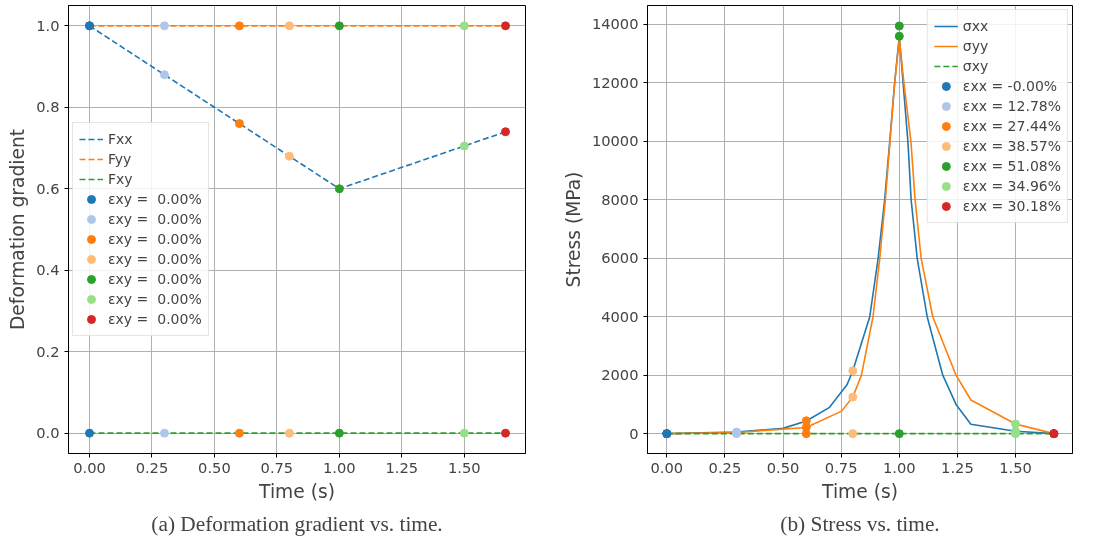 This screenshot has width=1095, height=543. I want to click on y-tick-label: 10000, so click(615, 141).